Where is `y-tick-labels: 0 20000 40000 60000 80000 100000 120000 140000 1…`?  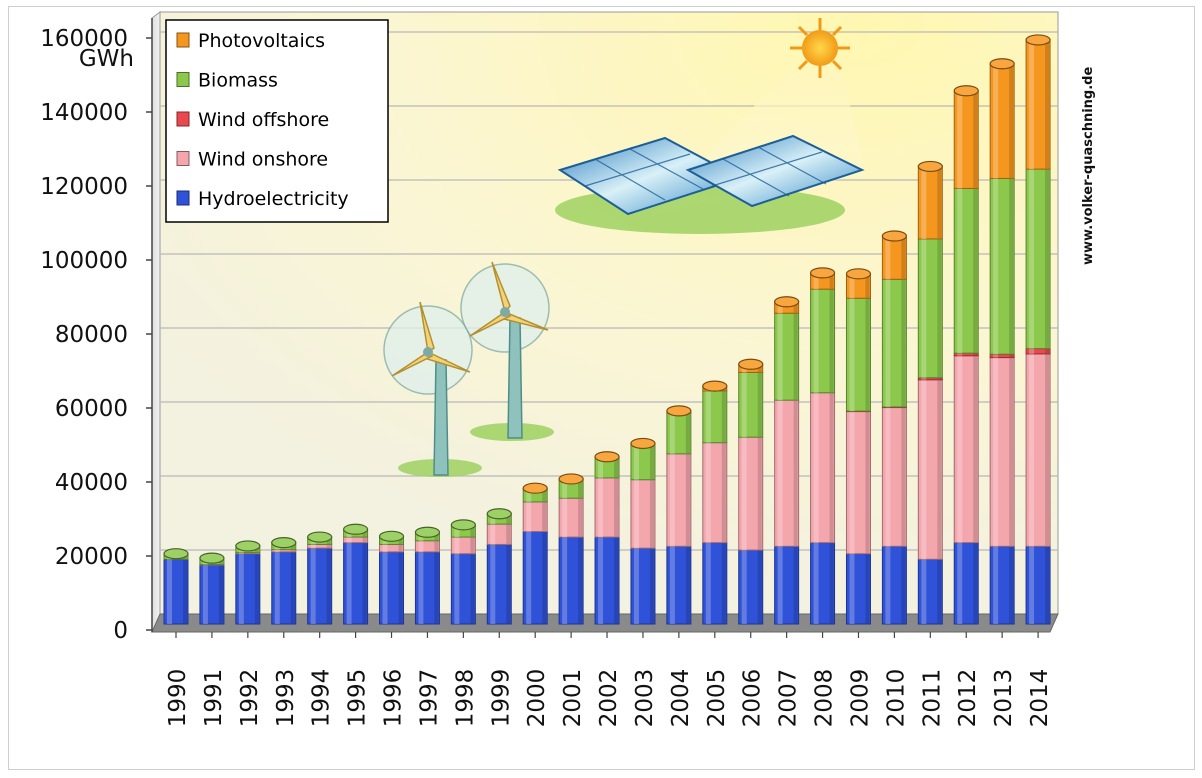 y-tick-labels: 0 20000 40000 60000 80000 100000 120000 140000 1… is located at coordinates (96, 335).